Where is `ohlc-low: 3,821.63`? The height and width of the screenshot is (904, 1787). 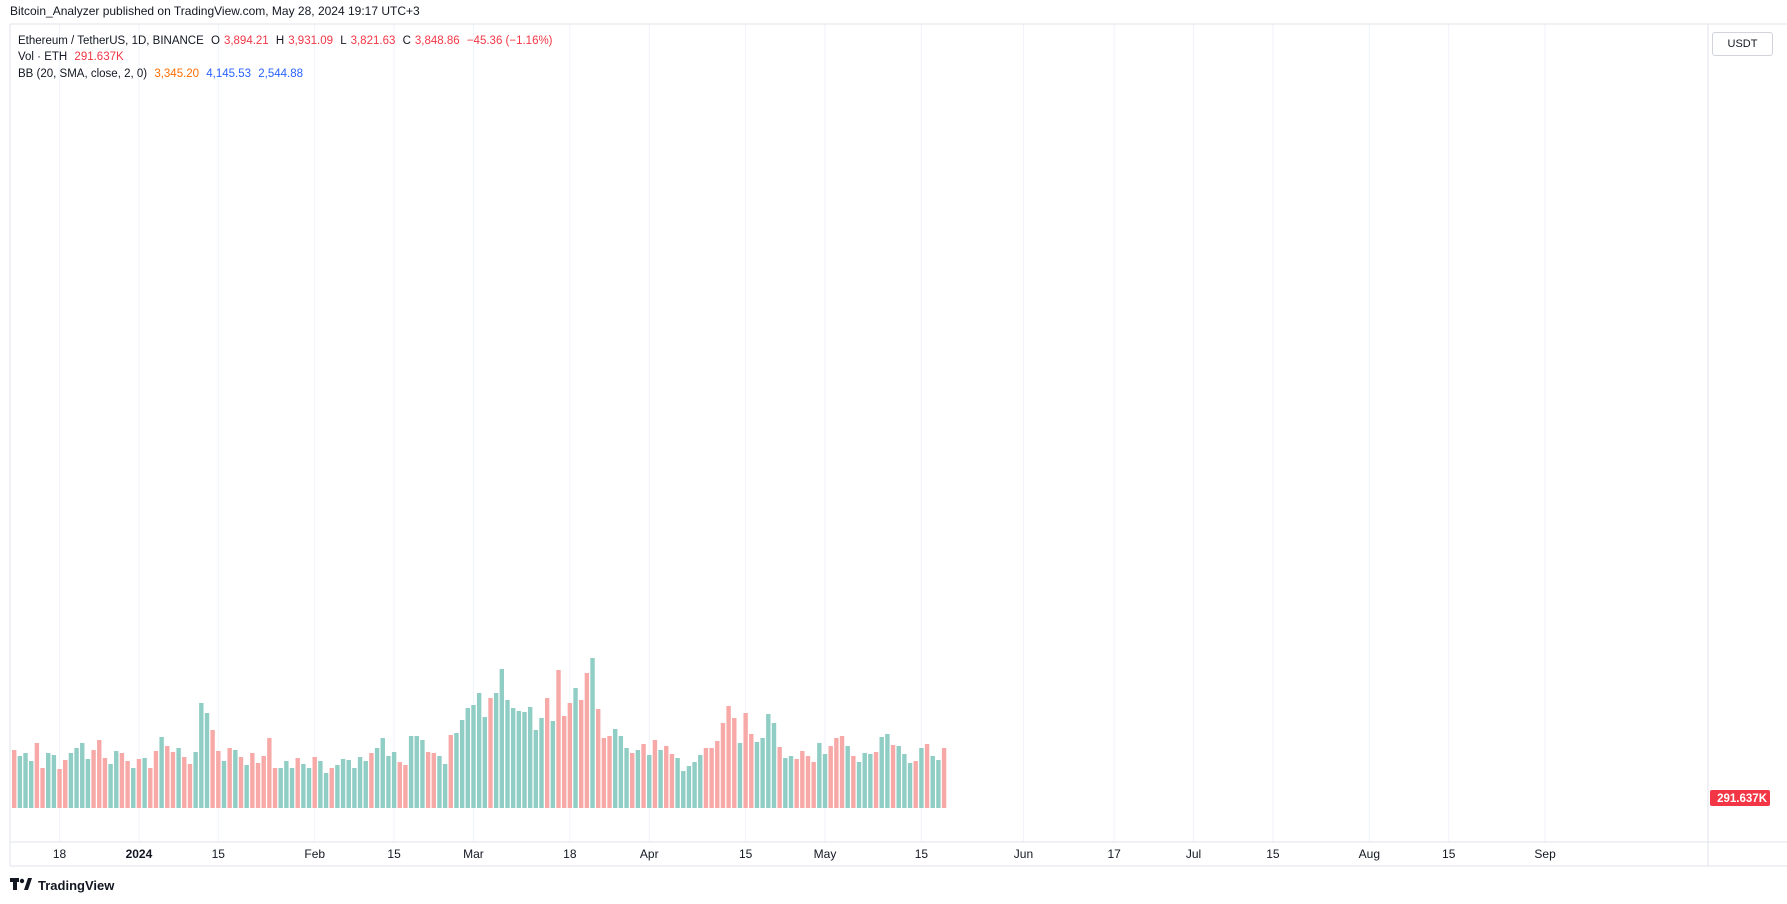 ohlc-low: 3,821.63 is located at coordinates (373, 41).